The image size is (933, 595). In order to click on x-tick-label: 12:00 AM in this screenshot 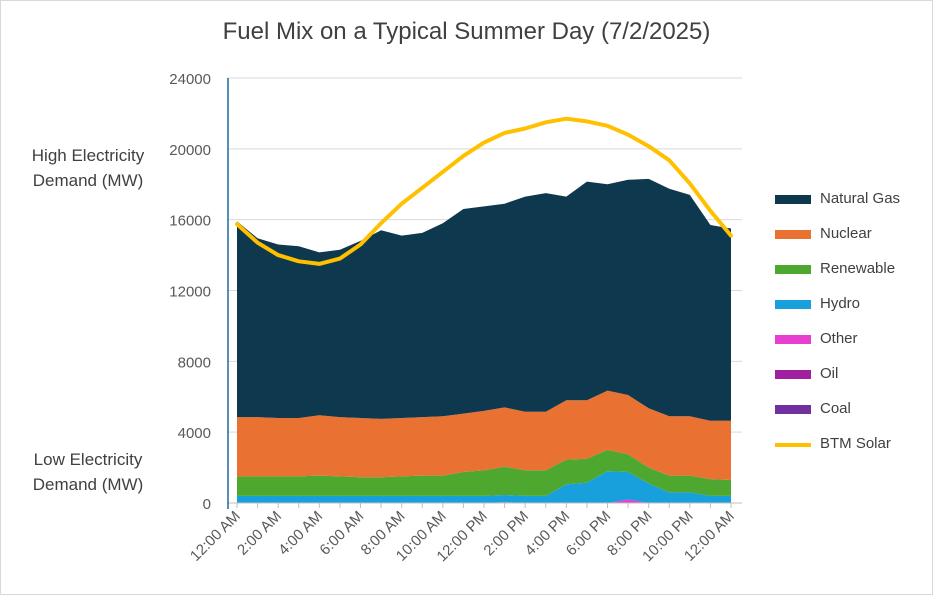, I will do `click(215, 536)`.